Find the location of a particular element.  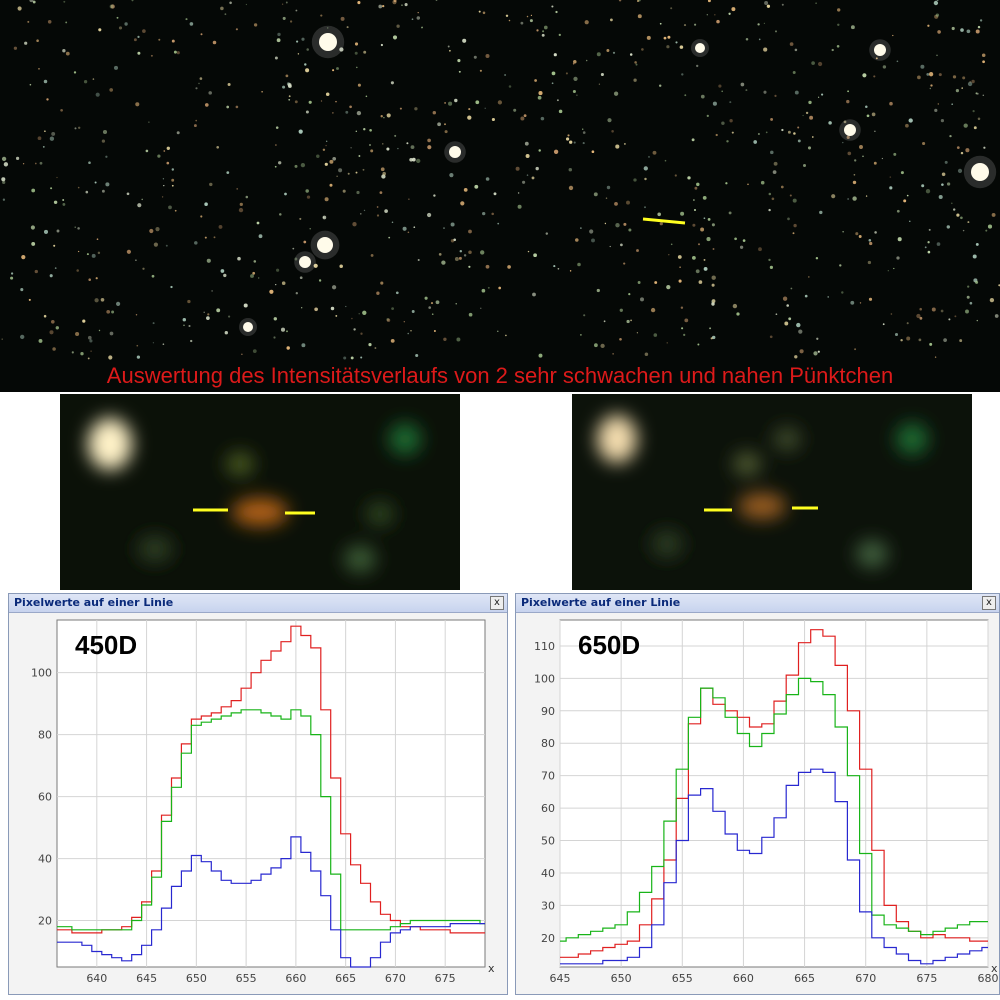

x-tick-label: 680 is located at coordinates (988, 978).